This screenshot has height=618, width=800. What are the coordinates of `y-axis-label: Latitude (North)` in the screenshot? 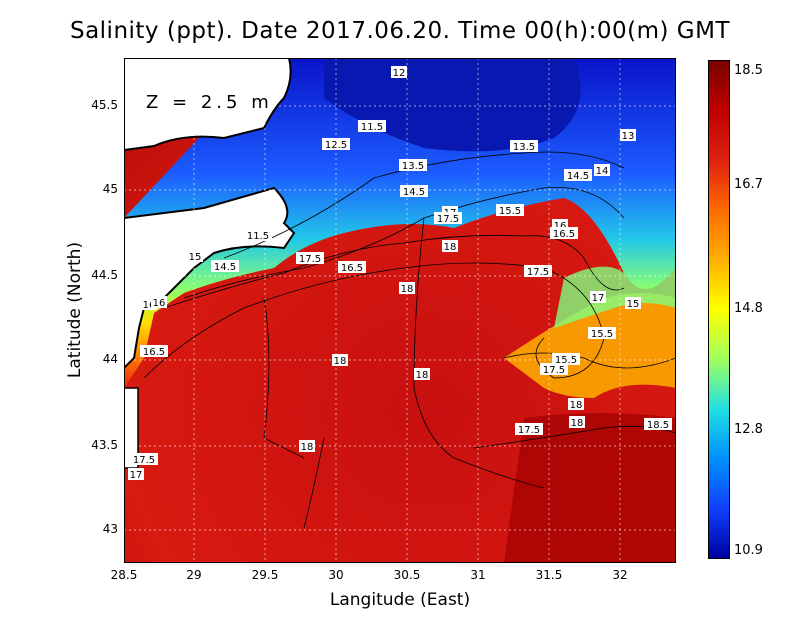 It's located at (75, 310).